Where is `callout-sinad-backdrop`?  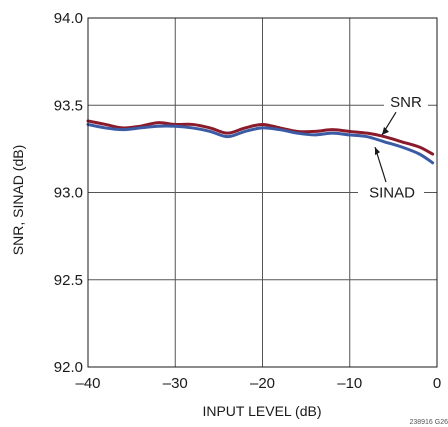 callout-sinad-backdrop is located at coordinates (391, 192).